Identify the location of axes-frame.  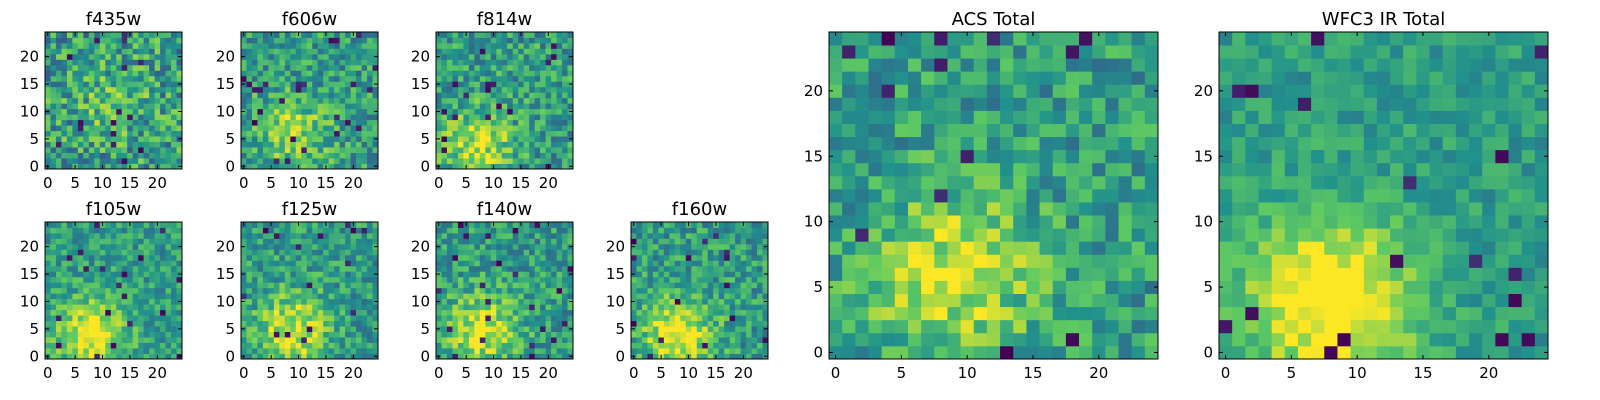
(309, 100).